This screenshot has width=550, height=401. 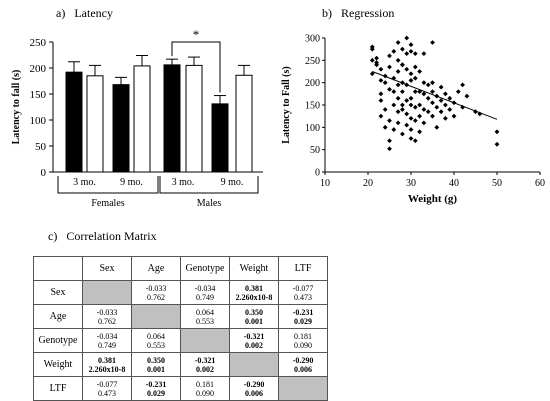 I want to click on y-axis-label: Latency to fall (s), so click(x=16, y=107).